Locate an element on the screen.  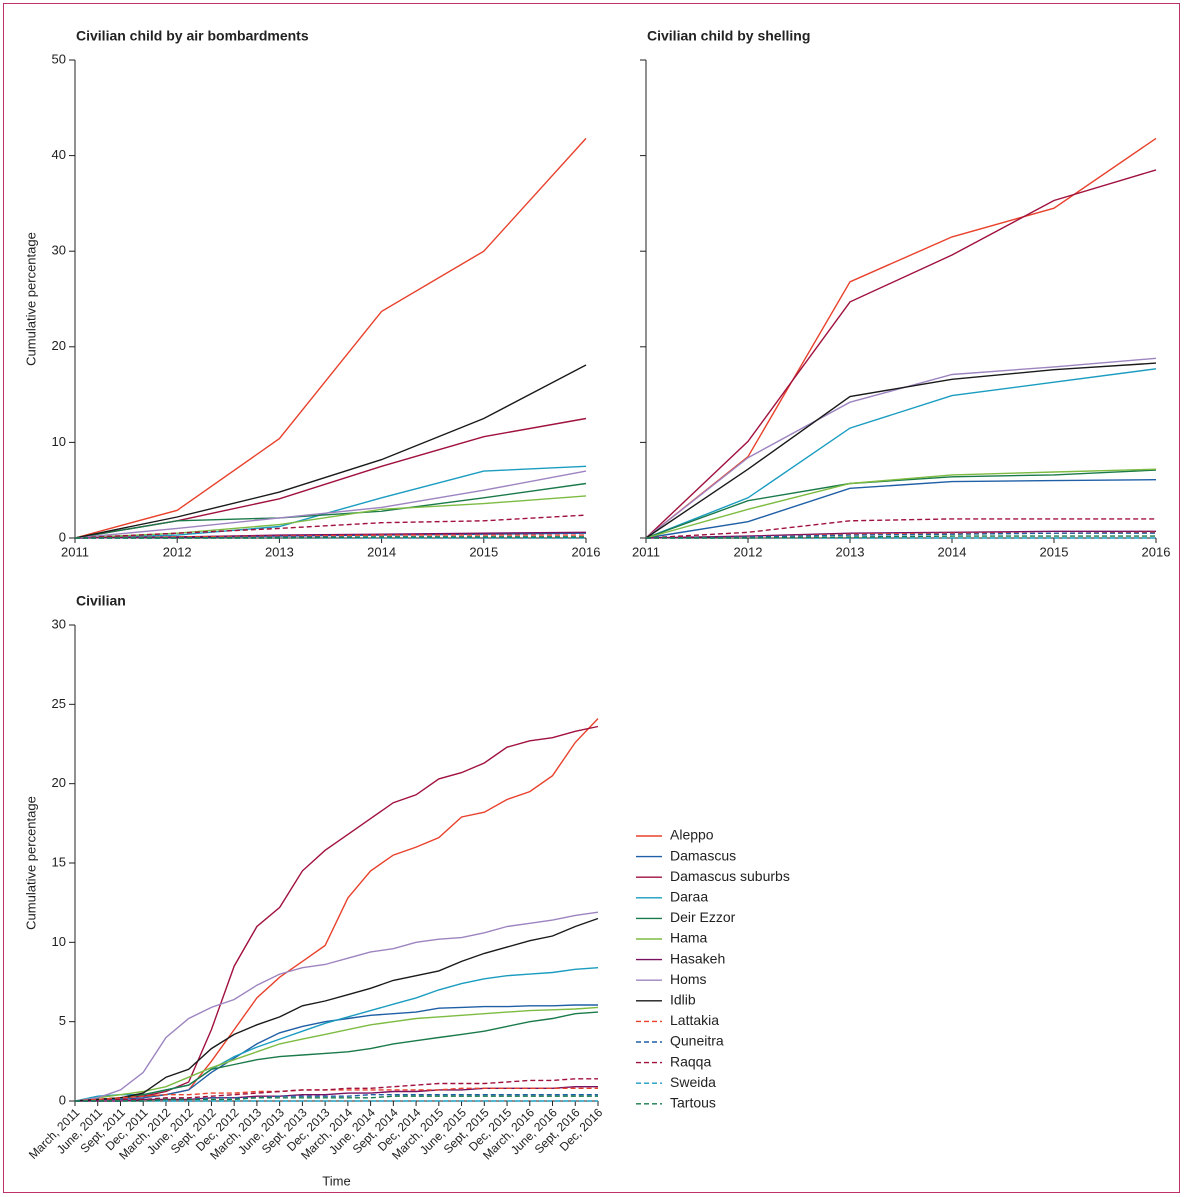
legend-label: Tartous is located at coordinates (693, 1103).